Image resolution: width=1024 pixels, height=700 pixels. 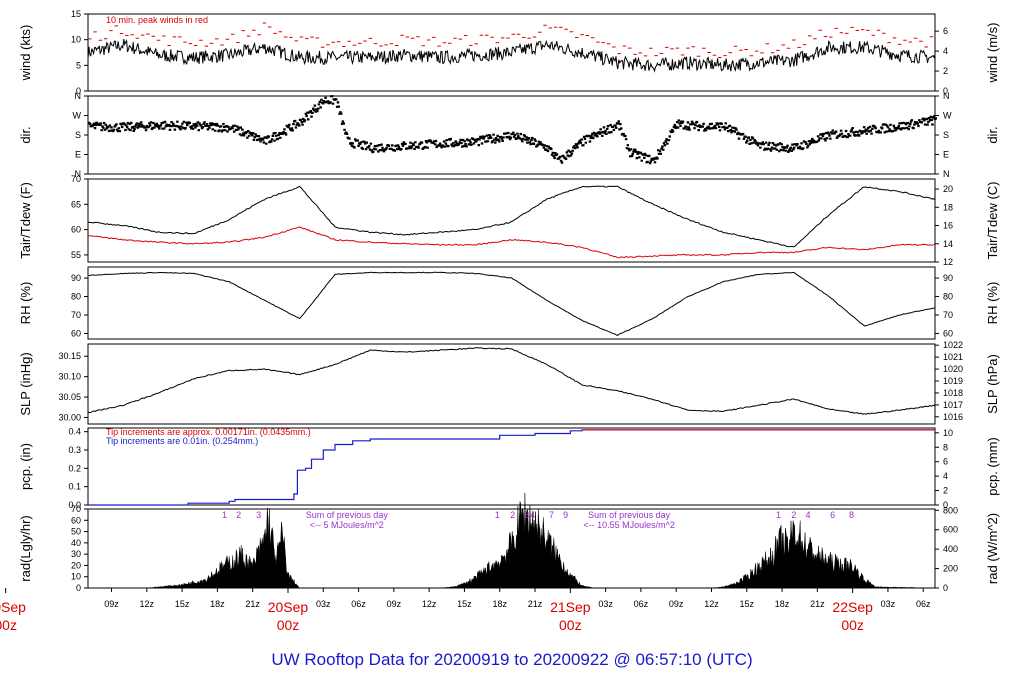 I want to click on rh-right-tick-label: 90, so click(x=948, y=278).